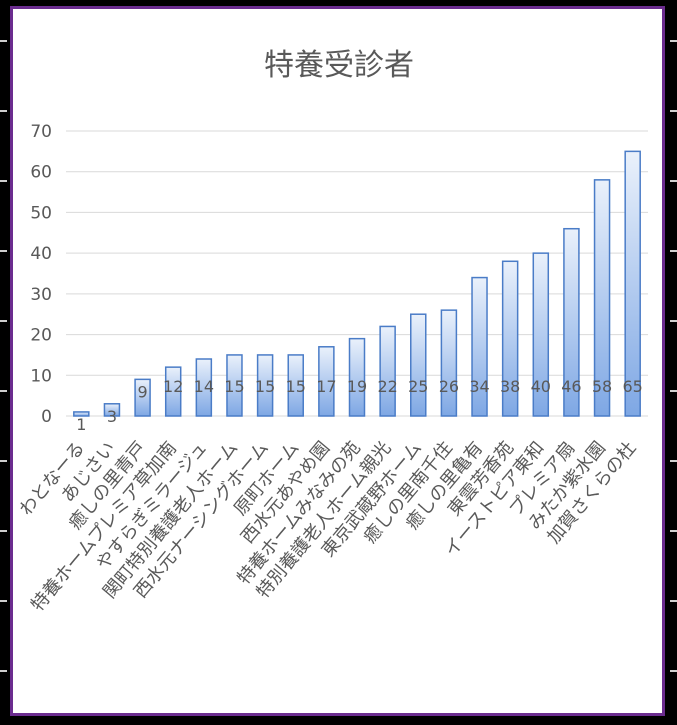 The width and height of the screenshot is (677, 725). Describe the element at coordinates (112, 416) in the screenshot. I see `data-label: 3` at that location.